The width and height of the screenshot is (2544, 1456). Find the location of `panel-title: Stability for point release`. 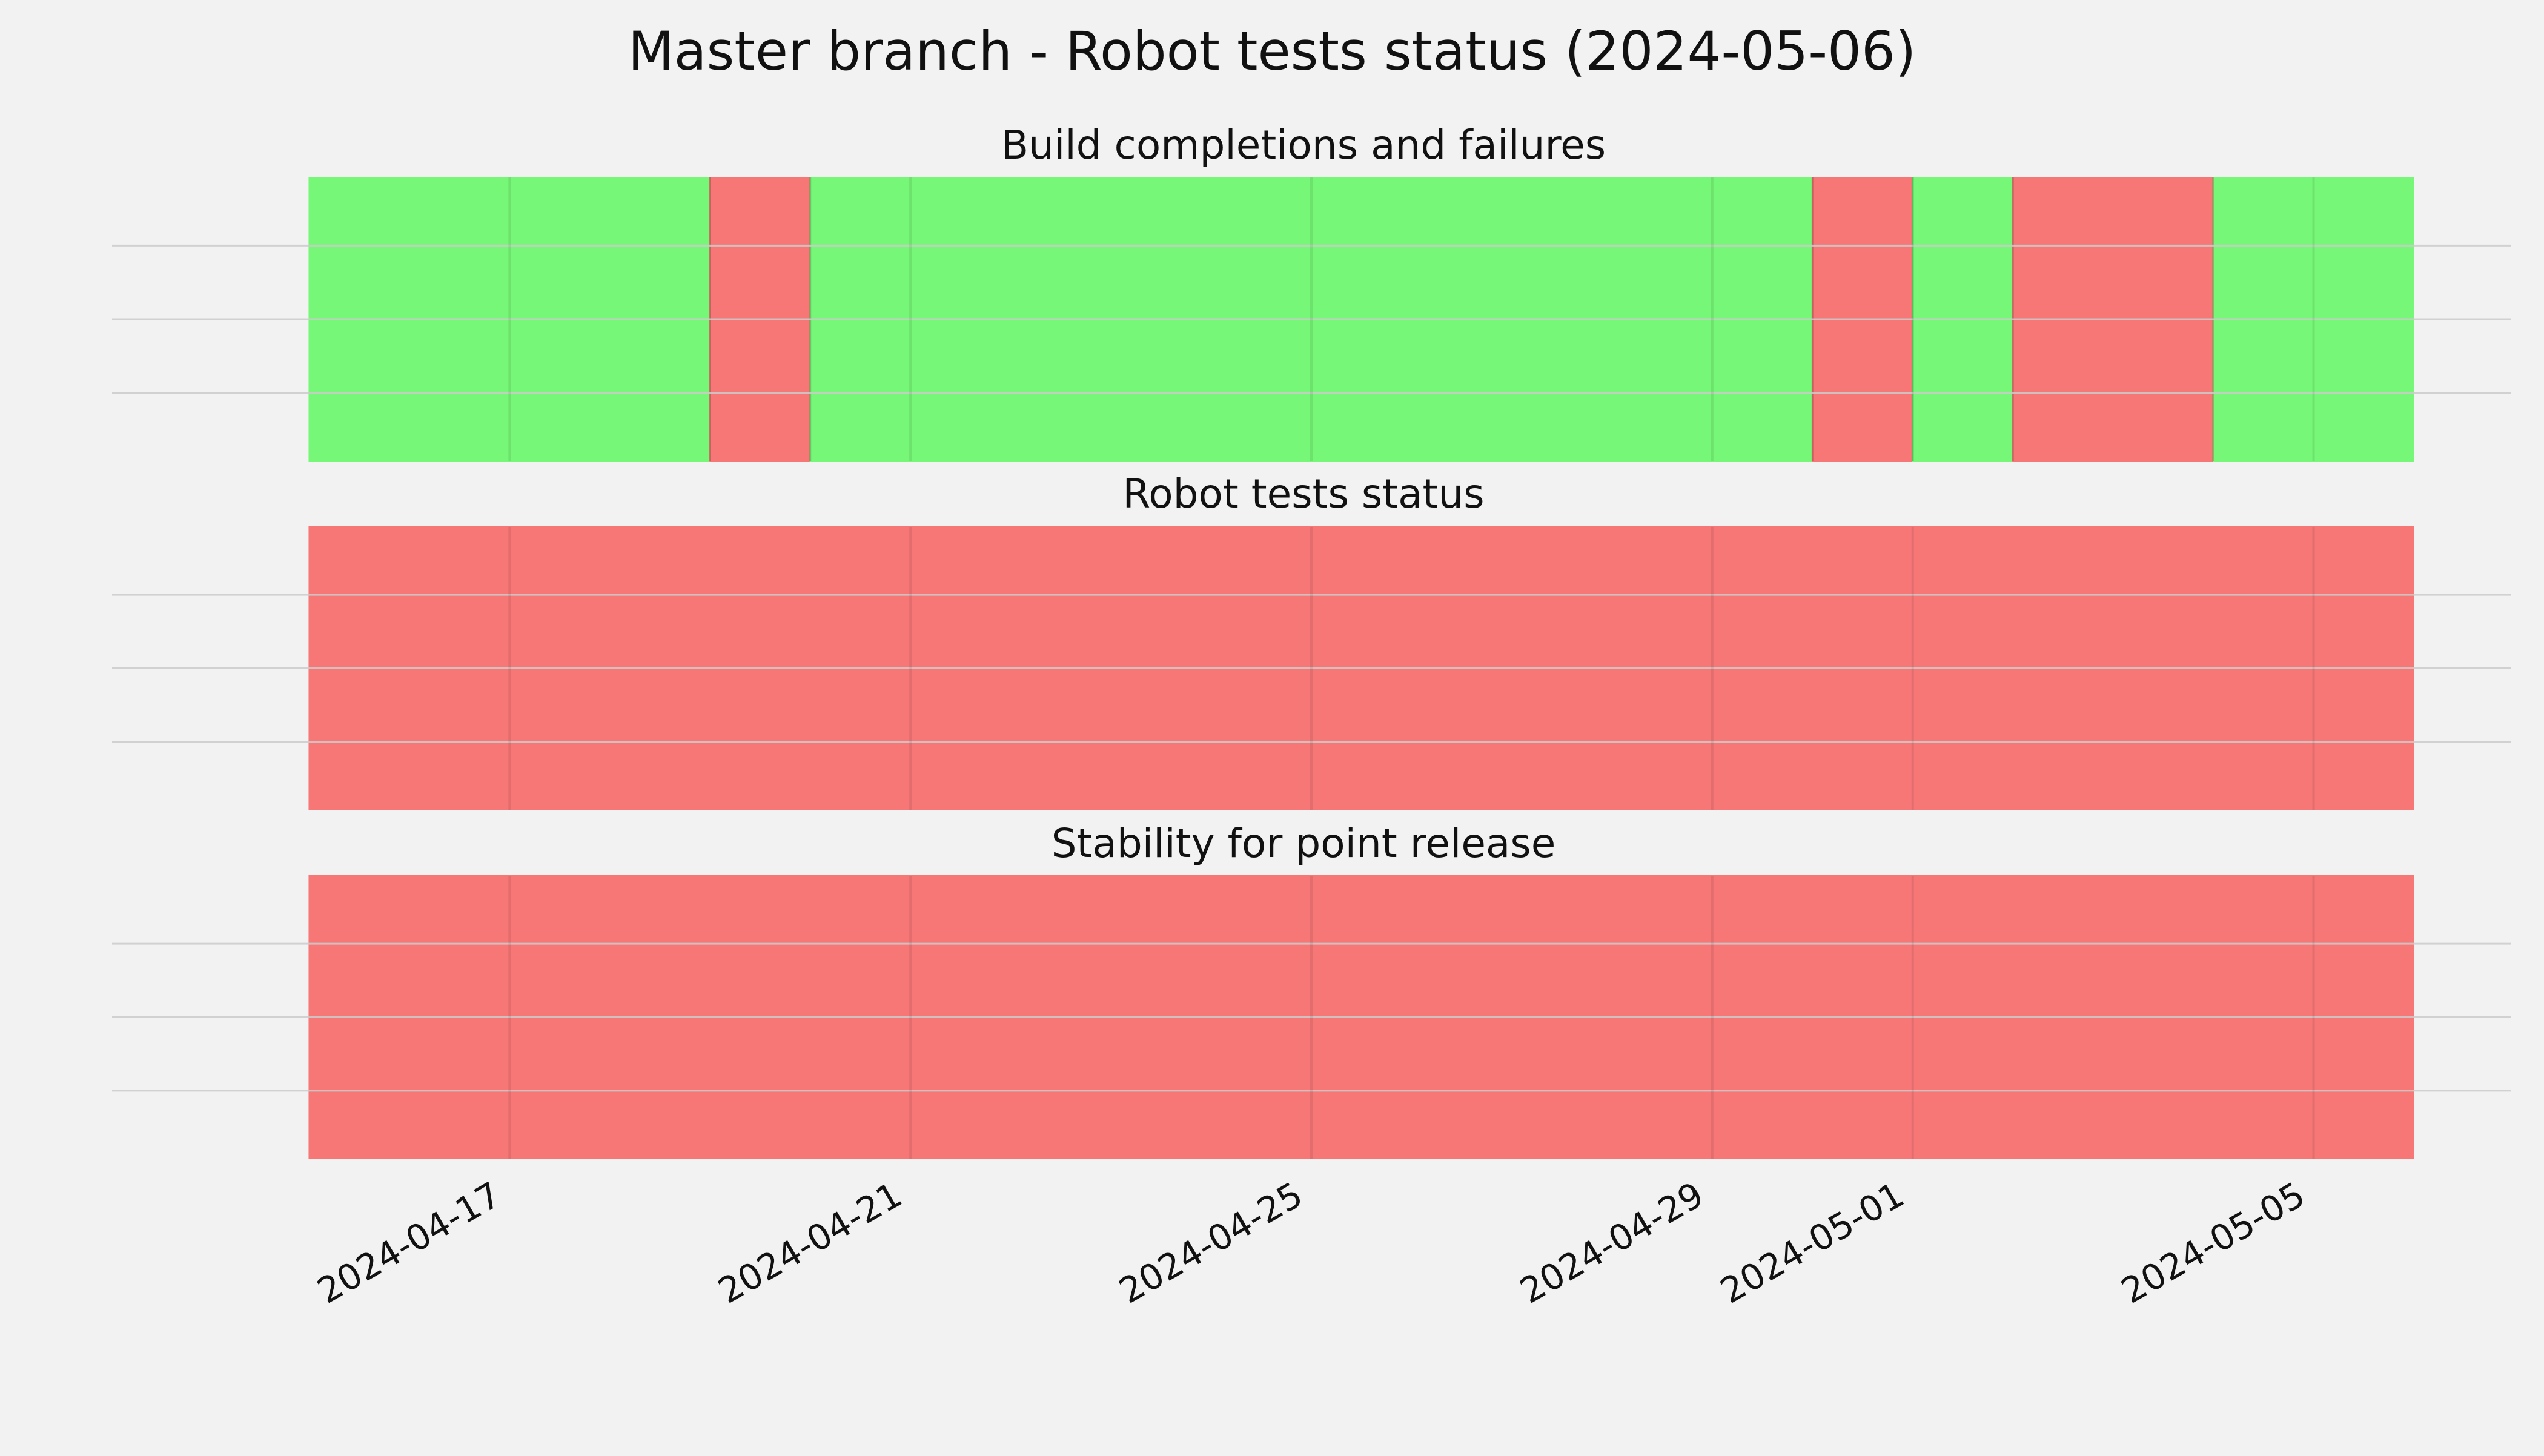

panel-title: Stability for point release is located at coordinates (1304, 843).